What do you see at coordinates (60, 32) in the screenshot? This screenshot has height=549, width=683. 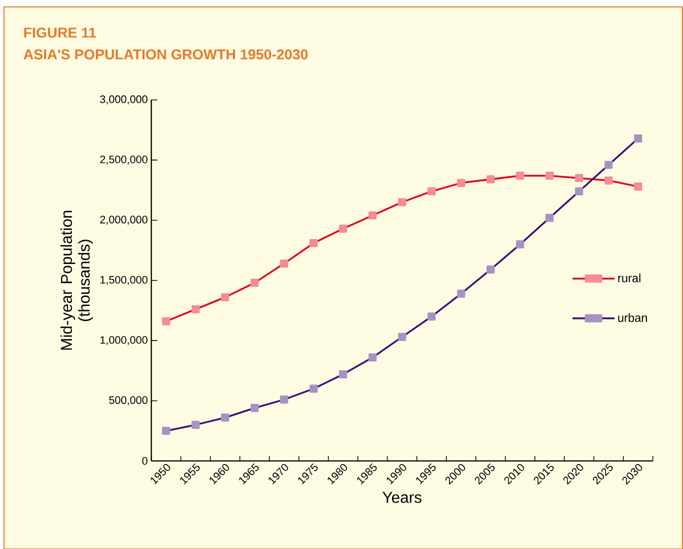 I see `chart-title: FIGURE 11` at bounding box center [60, 32].